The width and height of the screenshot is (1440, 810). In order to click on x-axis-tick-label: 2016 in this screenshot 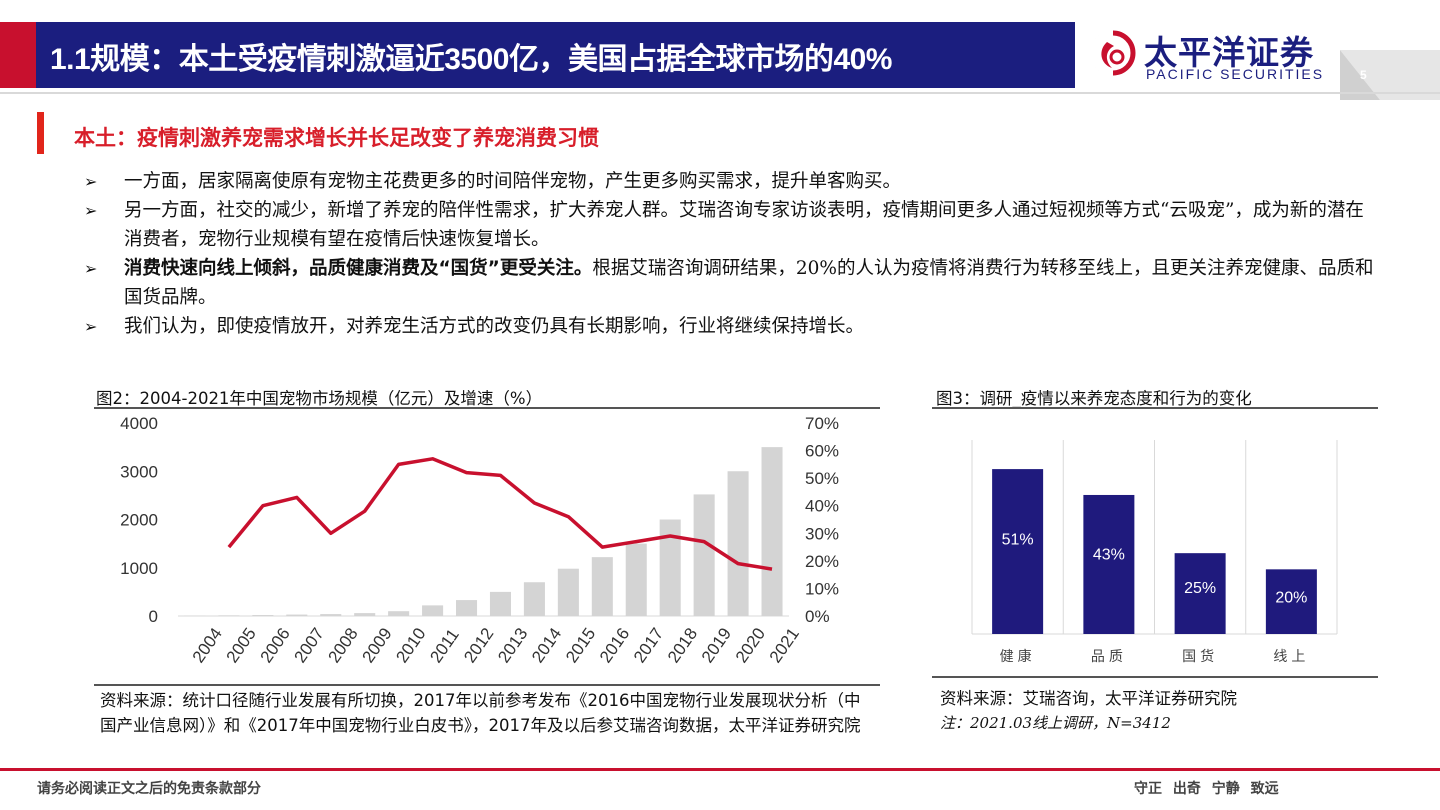, I will do `click(614, 645)`.